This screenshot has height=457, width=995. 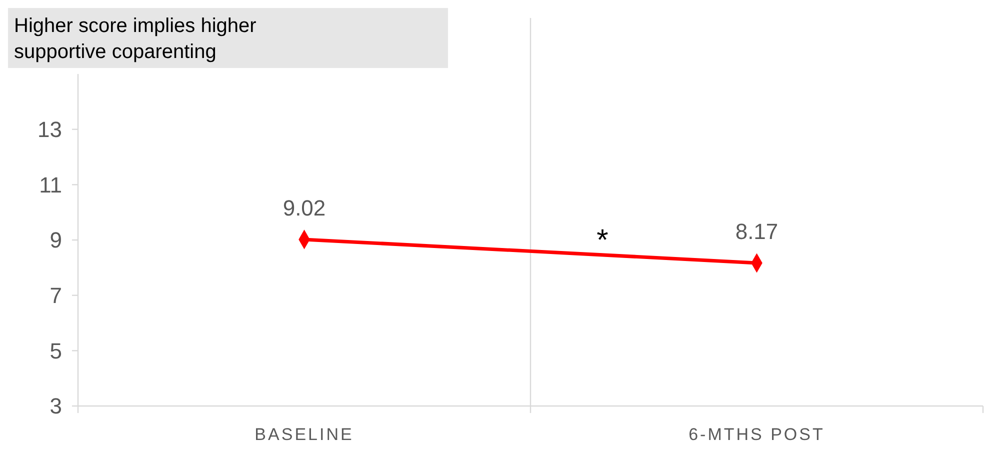 What do you see at coordinates (50, 185) in the screenshot?
I see `y-tick-label: 11` at bounding box center [50, 185].